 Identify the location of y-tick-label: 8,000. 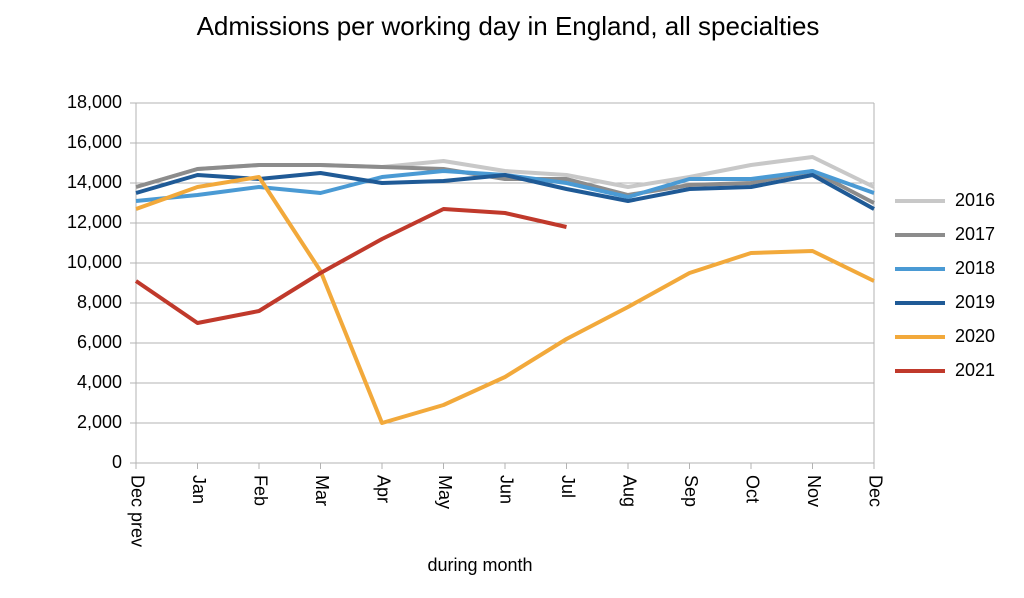
(99, 302).